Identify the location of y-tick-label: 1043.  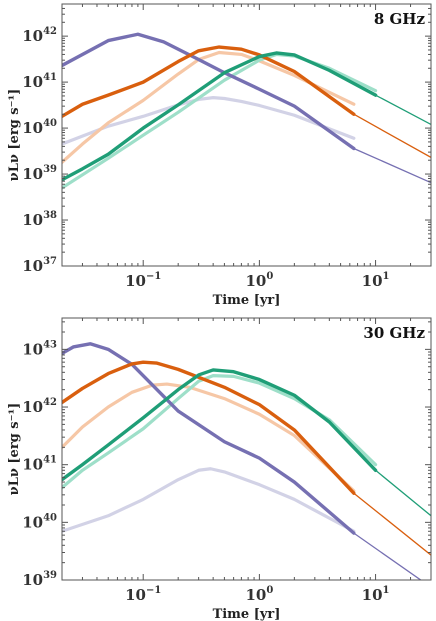
(39, 348).